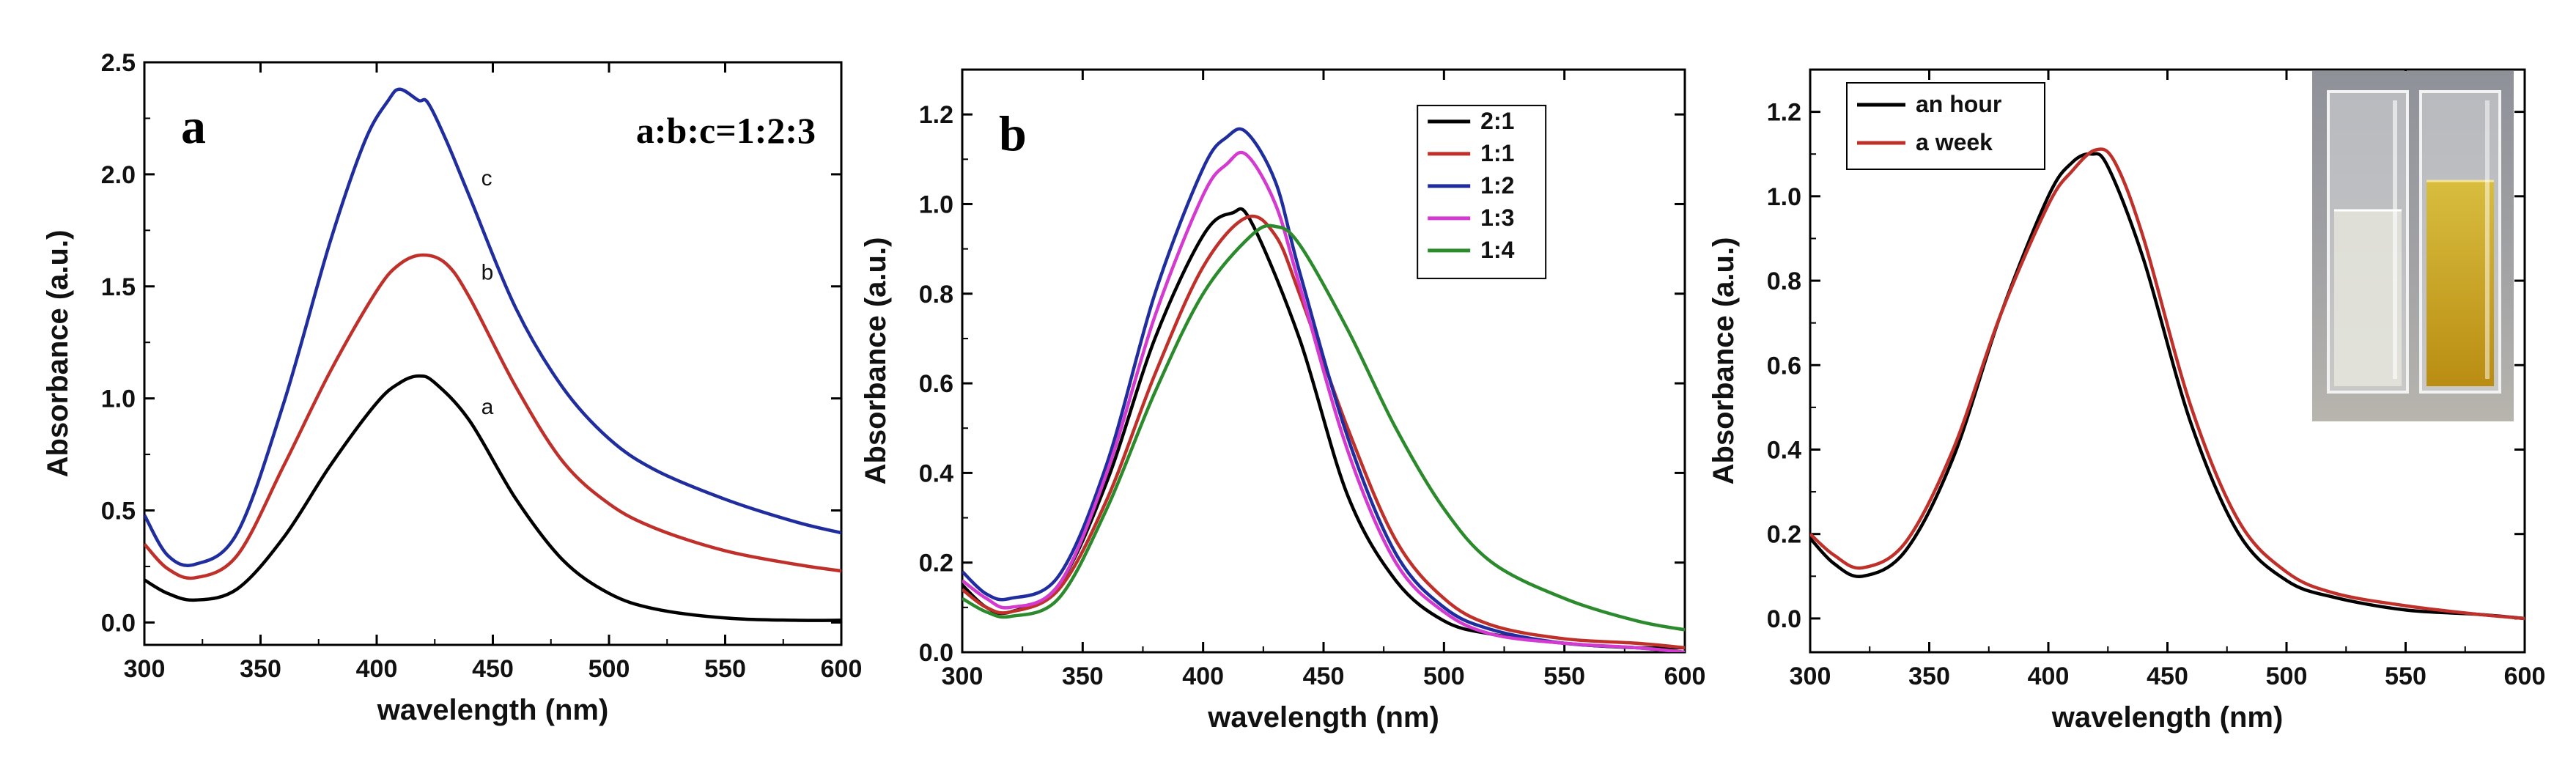  Describe the element at coordinates (486, 178) in the screenshot. I see `curve-label-c: c` at that location.